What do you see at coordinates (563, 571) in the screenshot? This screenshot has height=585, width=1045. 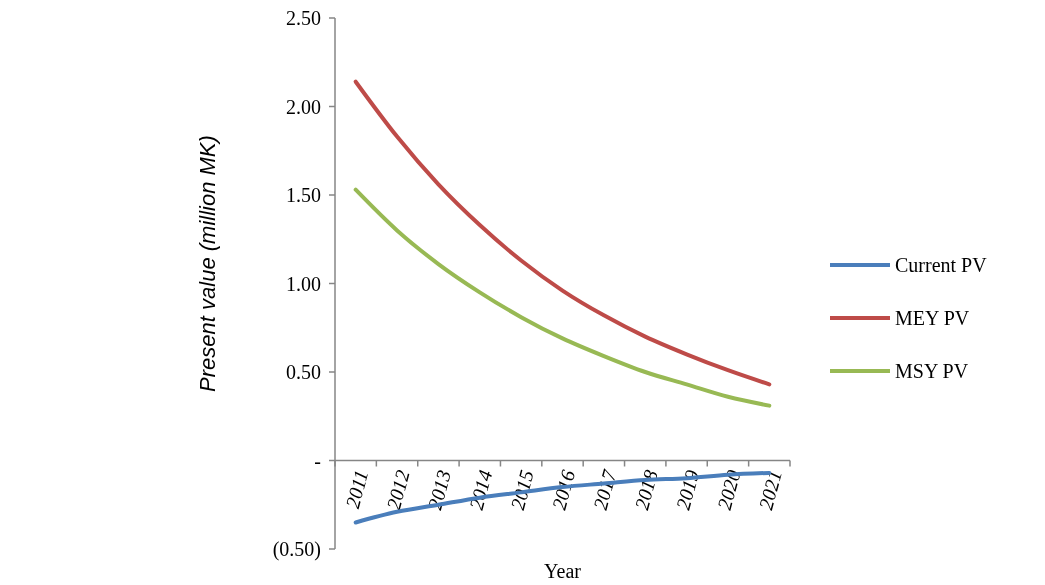 I see `x-axis-title: Year` at bounding box center [563, 571].